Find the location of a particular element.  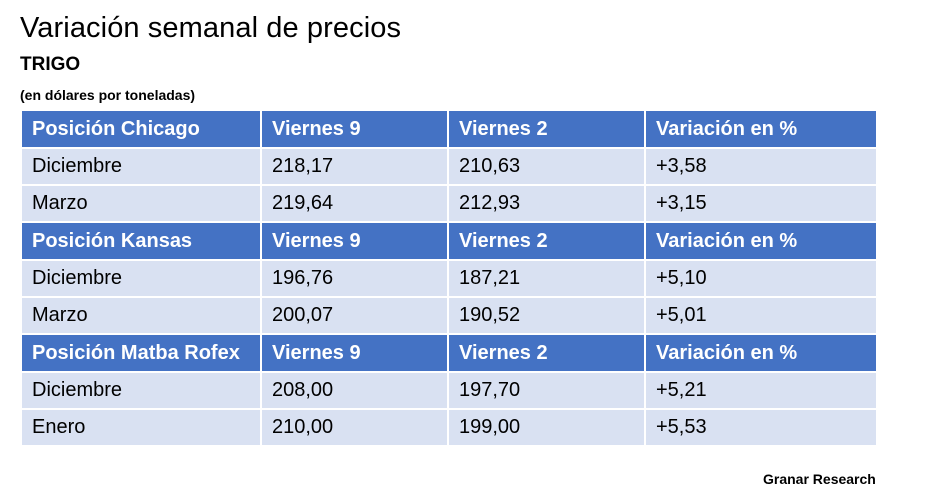

page-title: Variación semanal de precios is located at coordinates (211, 28).